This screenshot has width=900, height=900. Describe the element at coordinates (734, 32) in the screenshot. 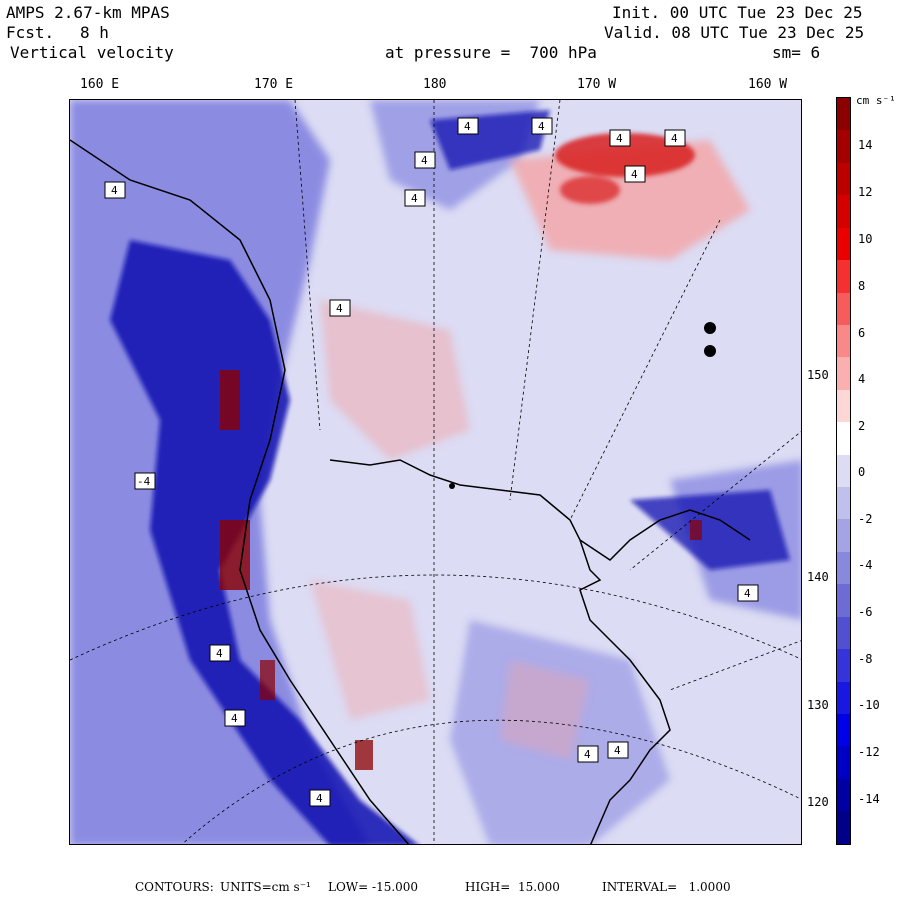

I see `valid-time: Valid. 08 UTC Tue 23 Dec 25` at that location.